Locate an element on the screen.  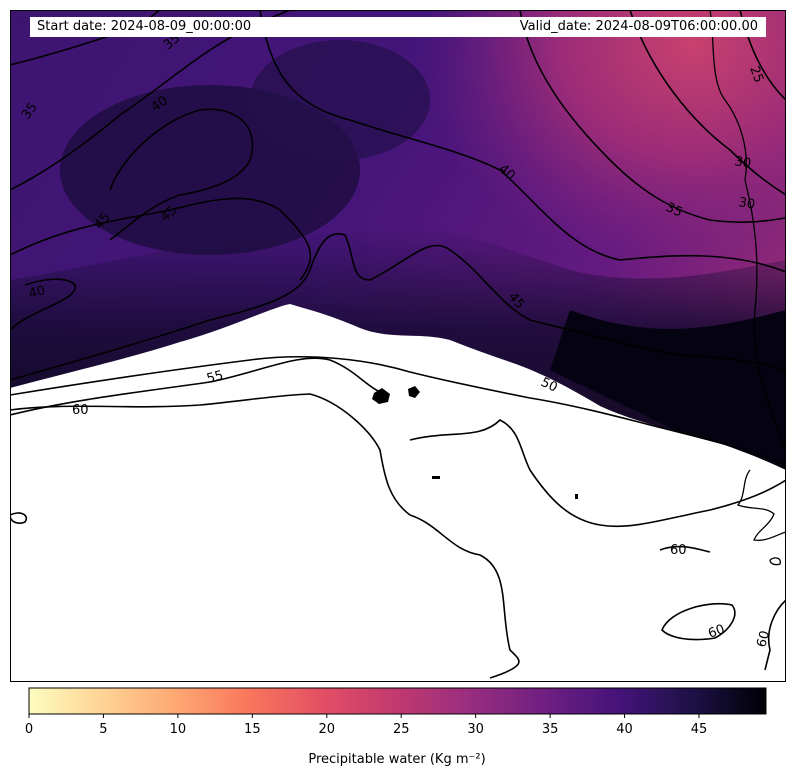
contour-label: 50 is located at coordinates (548, 385).